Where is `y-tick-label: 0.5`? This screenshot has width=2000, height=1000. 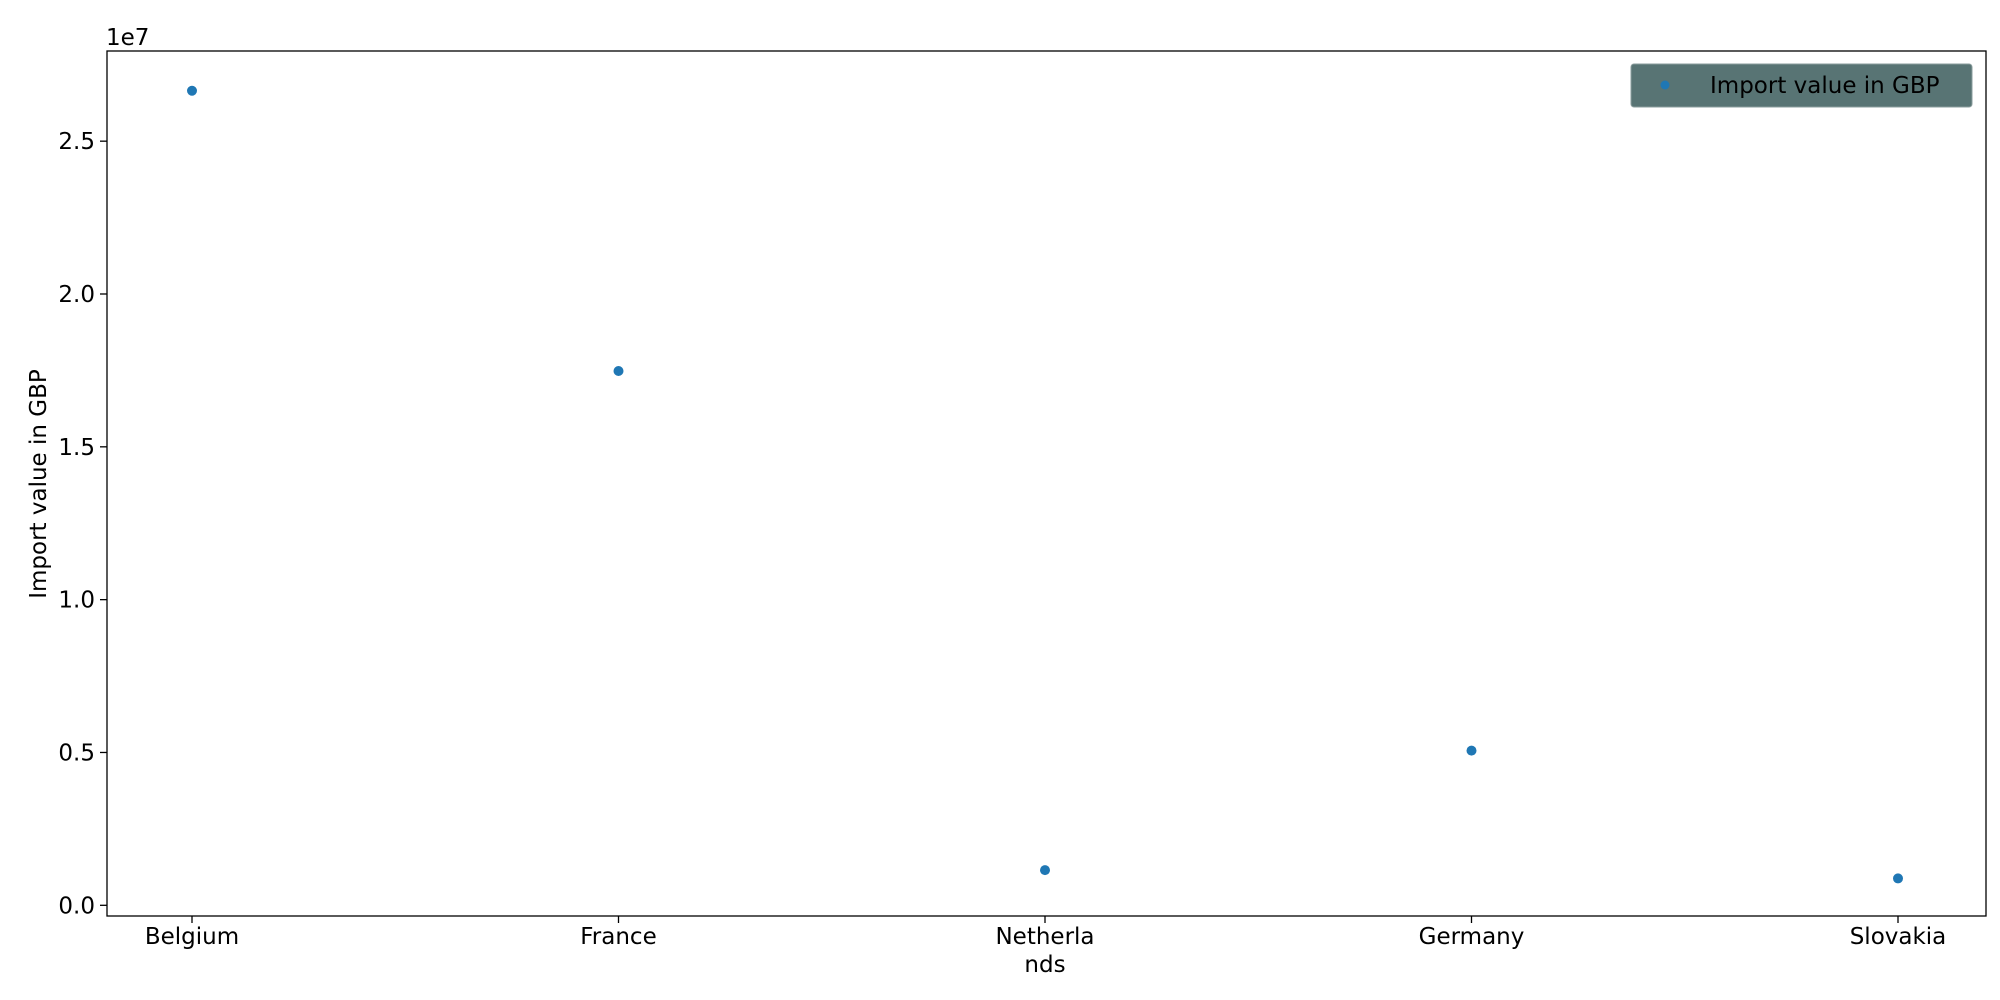 y-tick-label: 0.5 is located at coordinates (76, 753).